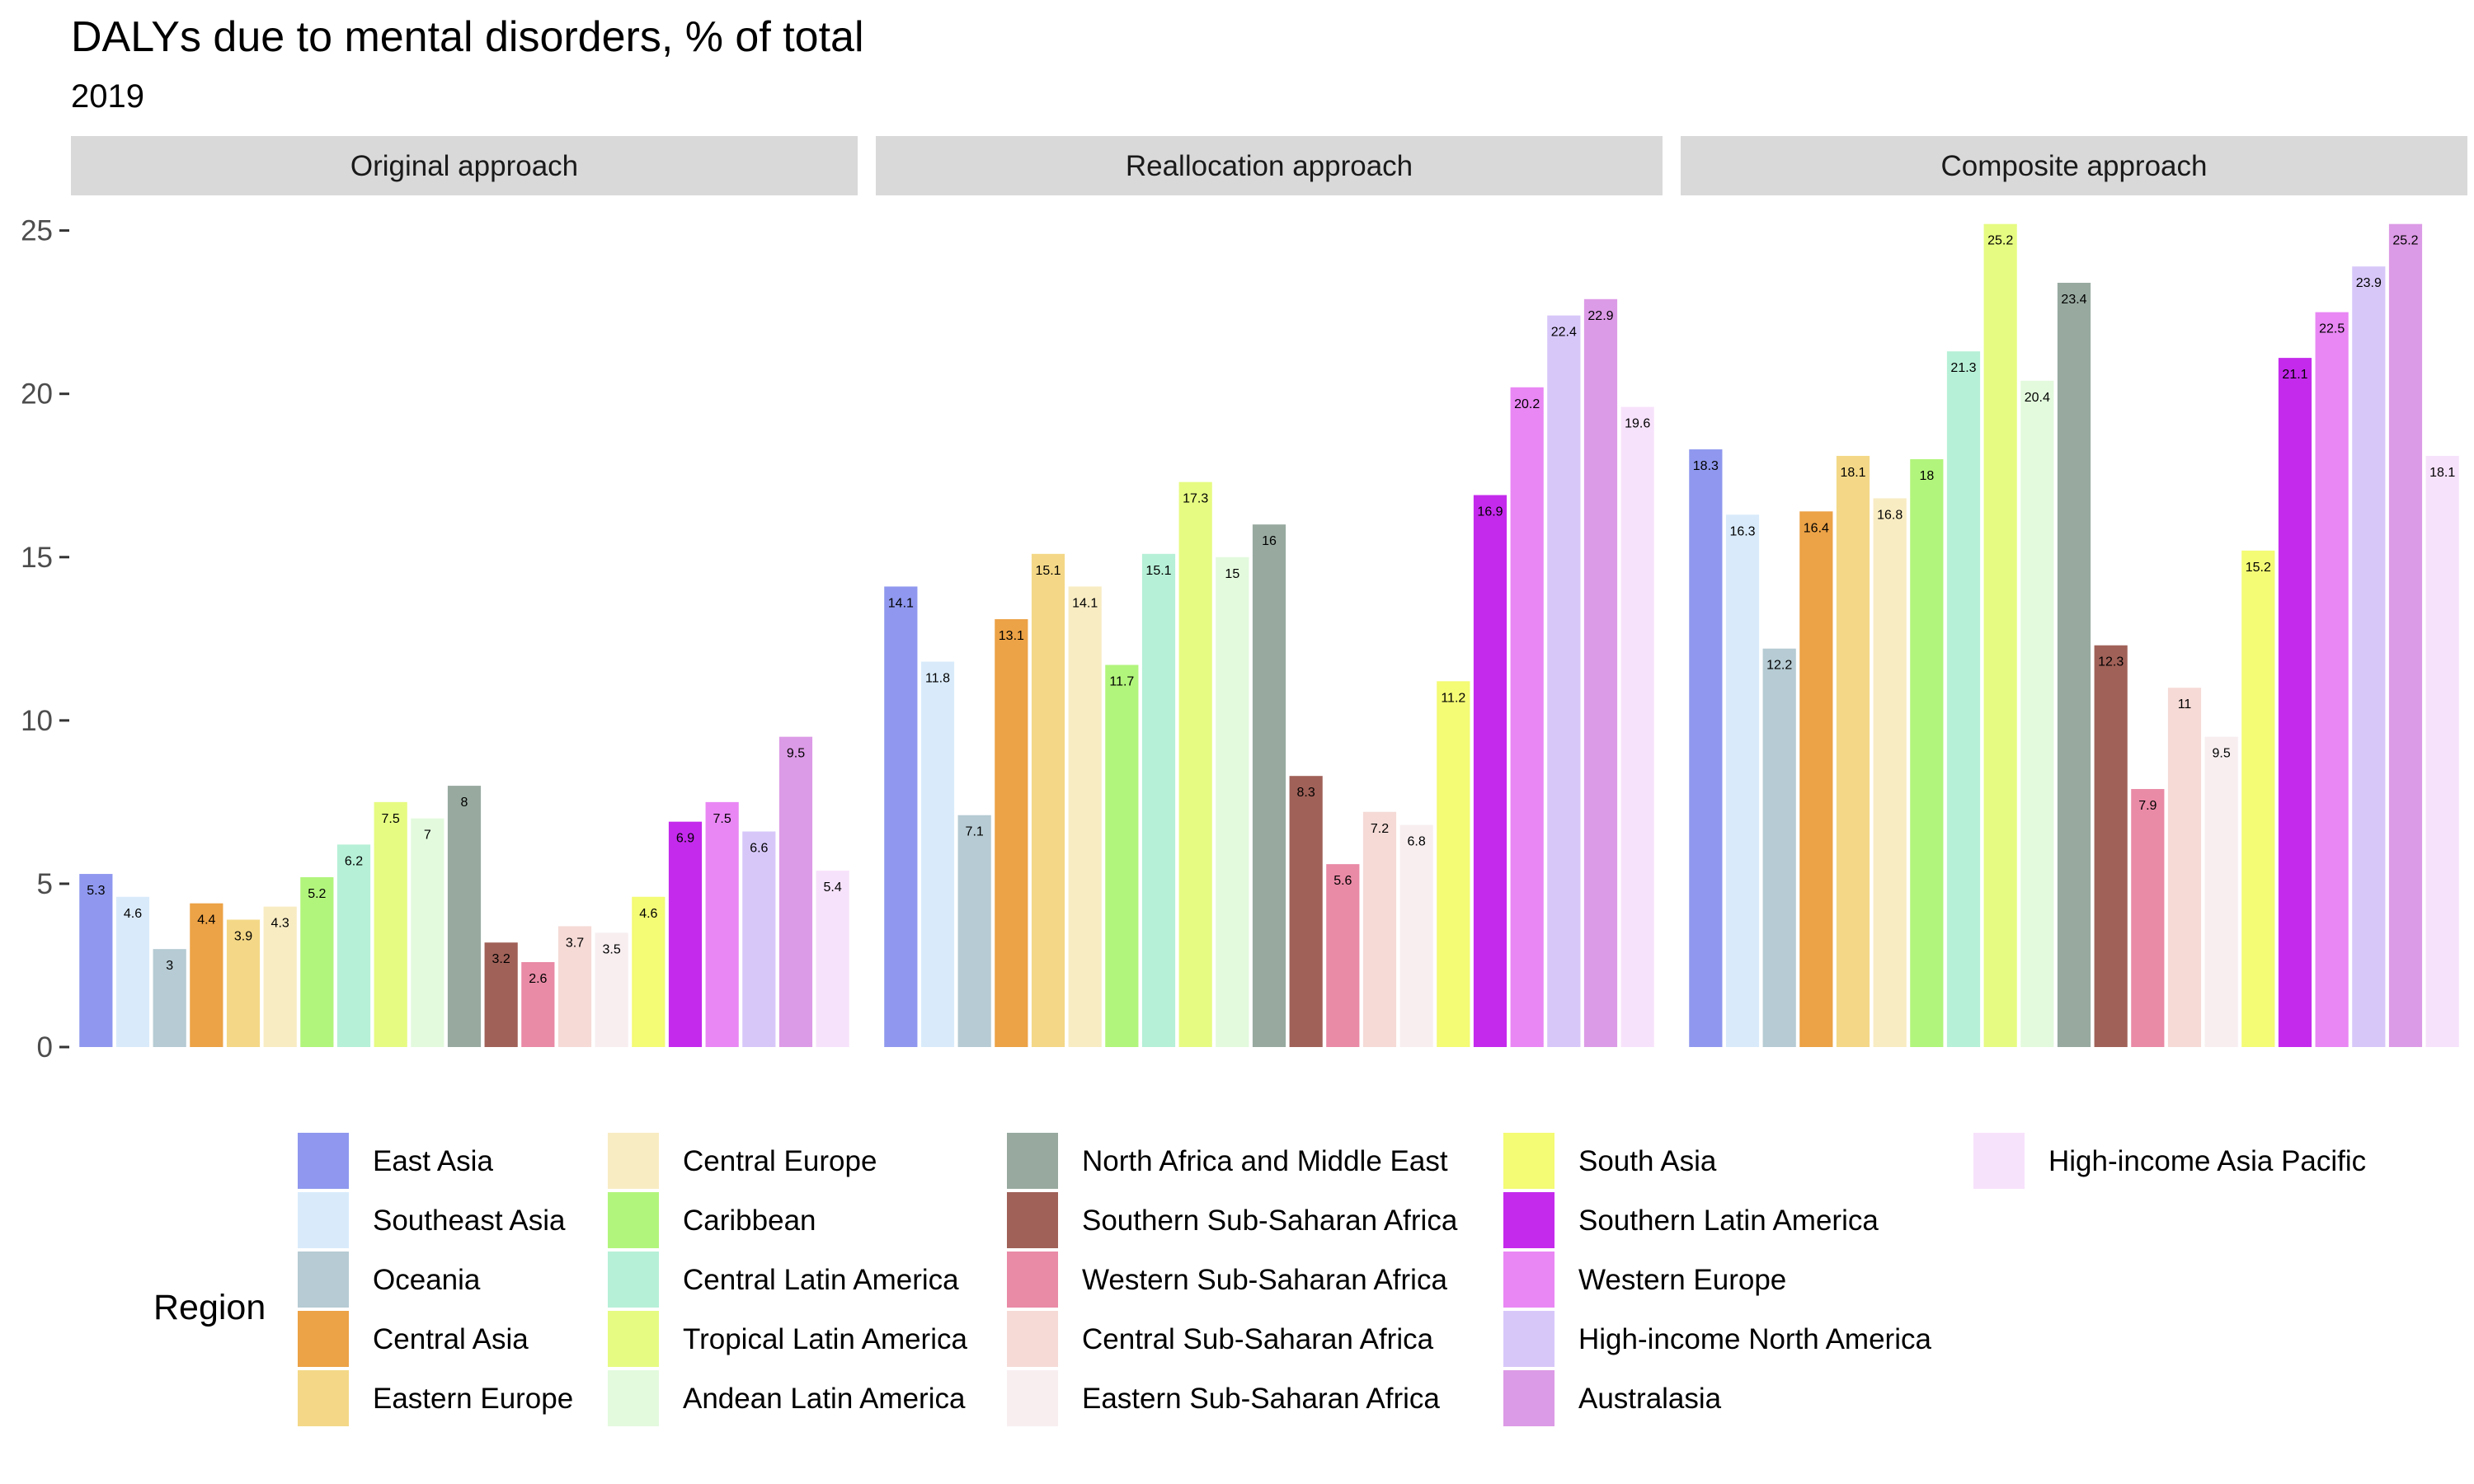 This screenshot has height=1484, width=2474. I want to click on y-tick-label: 25, so click(37, 231).